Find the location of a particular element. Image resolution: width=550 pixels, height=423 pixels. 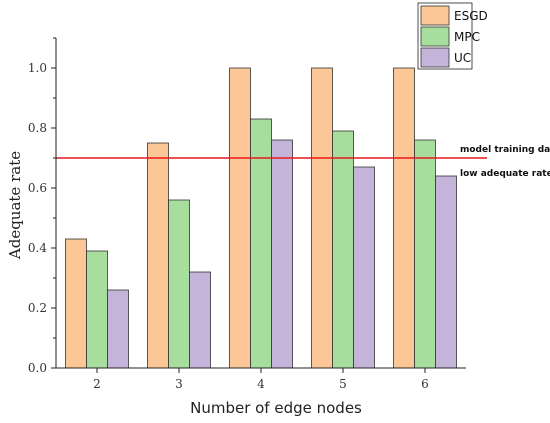

legend-label-uc: UC is located at coordinates (462, 58).